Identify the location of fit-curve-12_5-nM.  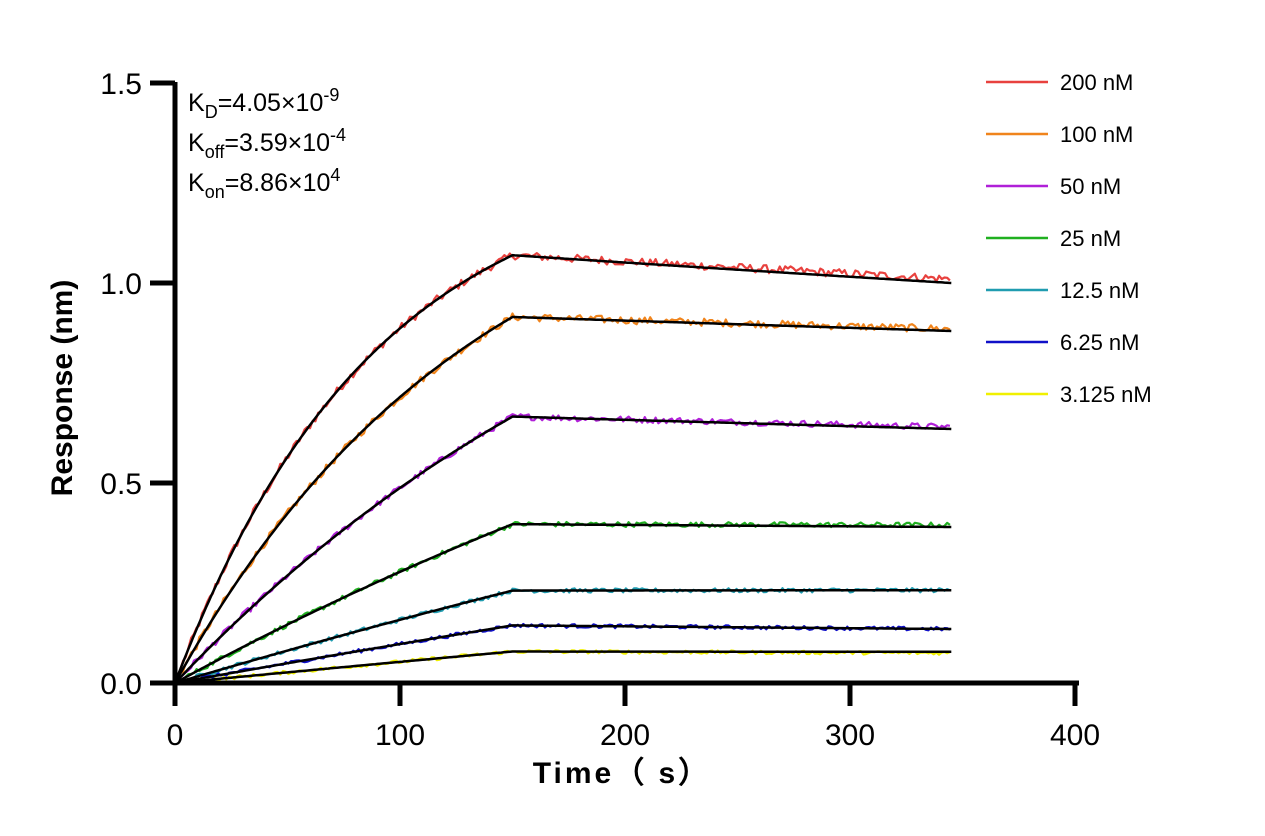
(563, 636).